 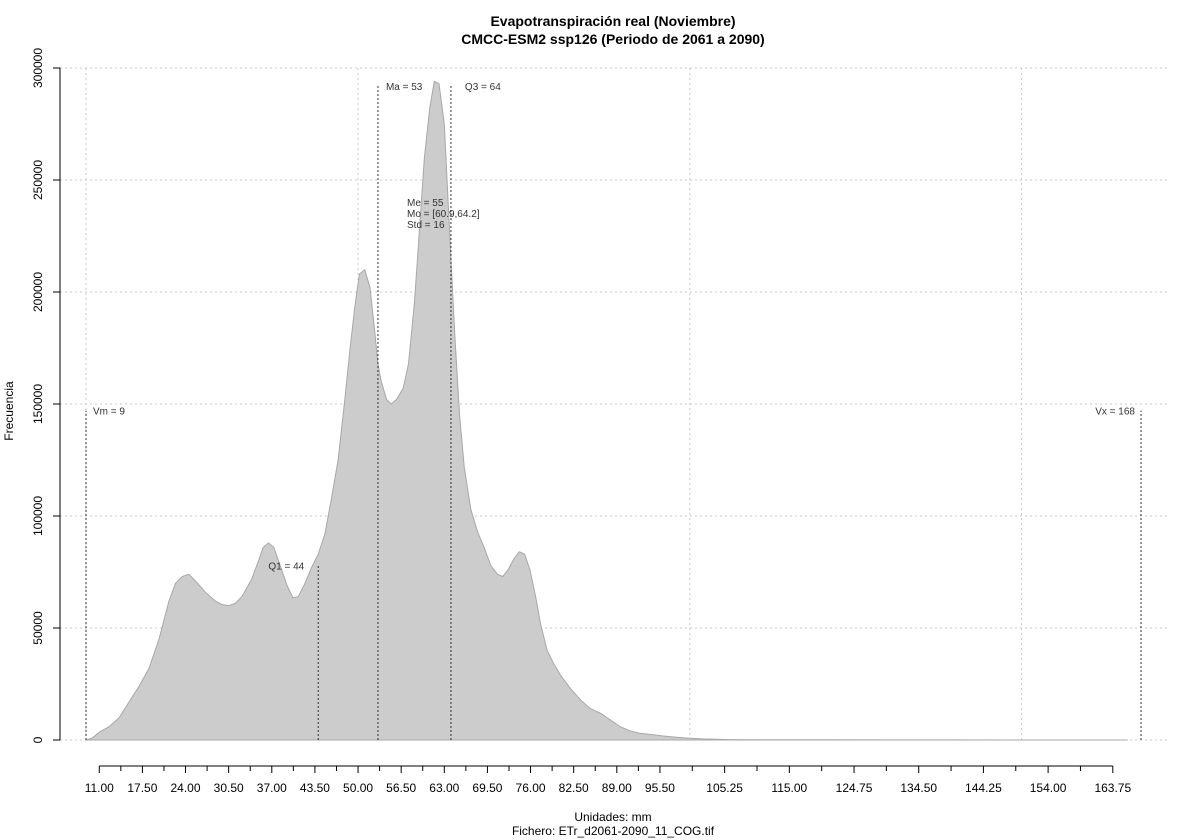 I want to click on x-tick-label: 134.50, so click(x=918, y=788).